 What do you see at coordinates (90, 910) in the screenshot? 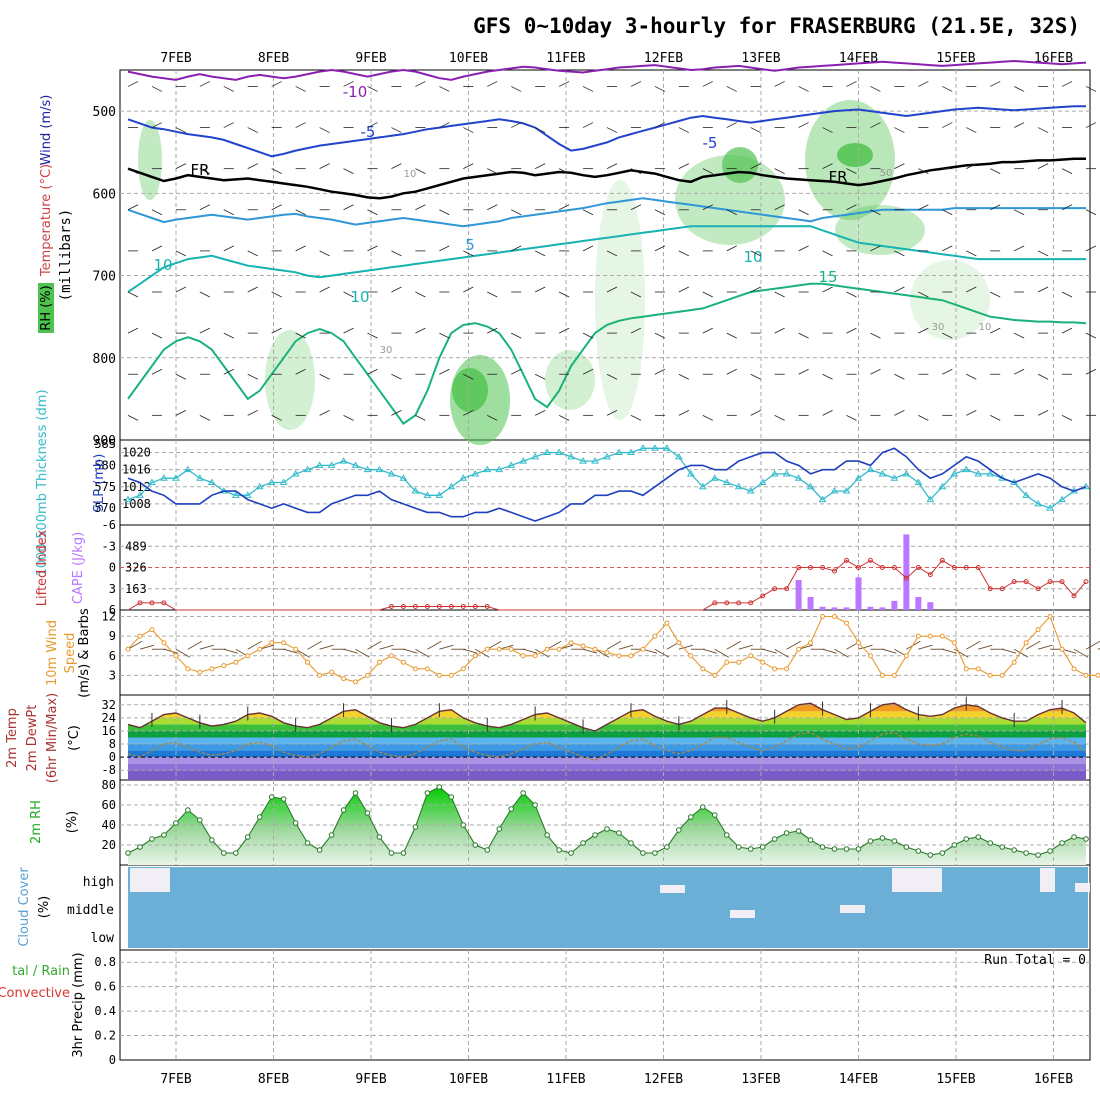
I see `cloud-level-label-middle: middle` at bounding box center [90, 910].